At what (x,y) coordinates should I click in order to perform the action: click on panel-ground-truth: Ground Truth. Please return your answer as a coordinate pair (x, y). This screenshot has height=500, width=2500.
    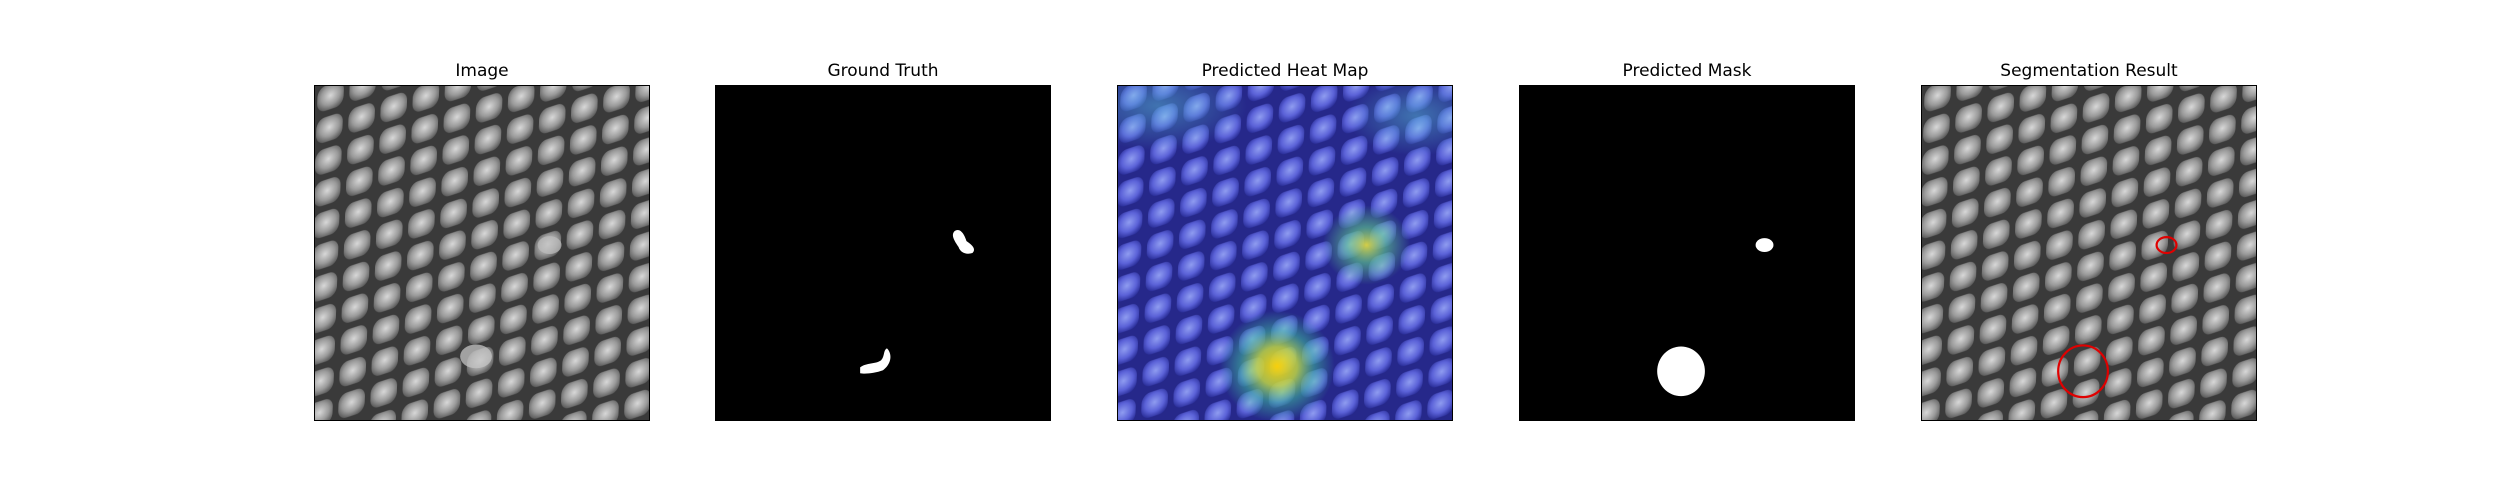
    Looking at the image, I should click on (883, 239).